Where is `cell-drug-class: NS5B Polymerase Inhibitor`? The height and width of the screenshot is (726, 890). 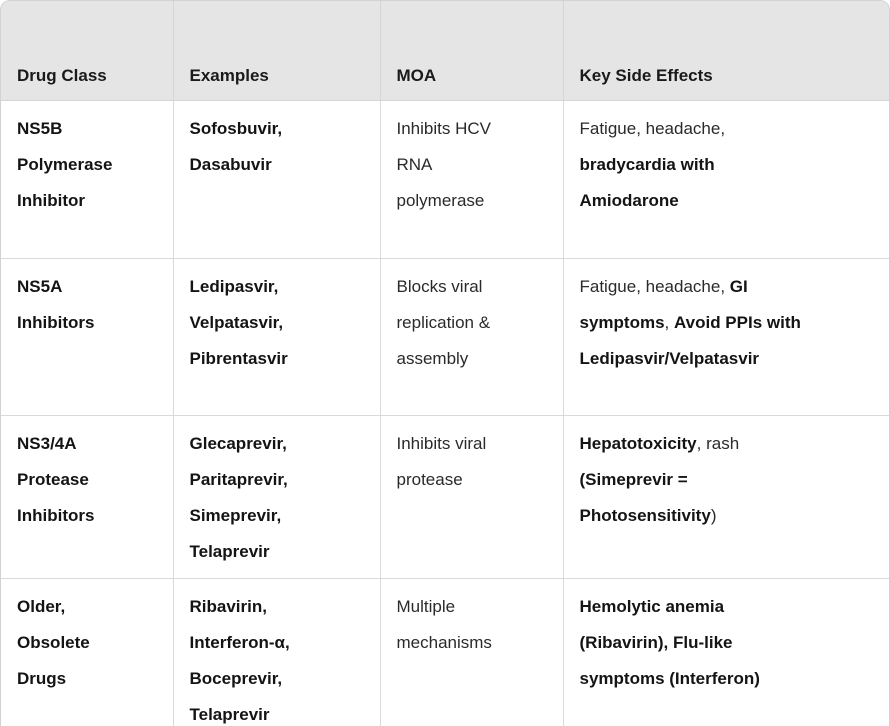 cell-drug-class: NS5B Polymerase Inhibitor is located at coordinates (87, 179).